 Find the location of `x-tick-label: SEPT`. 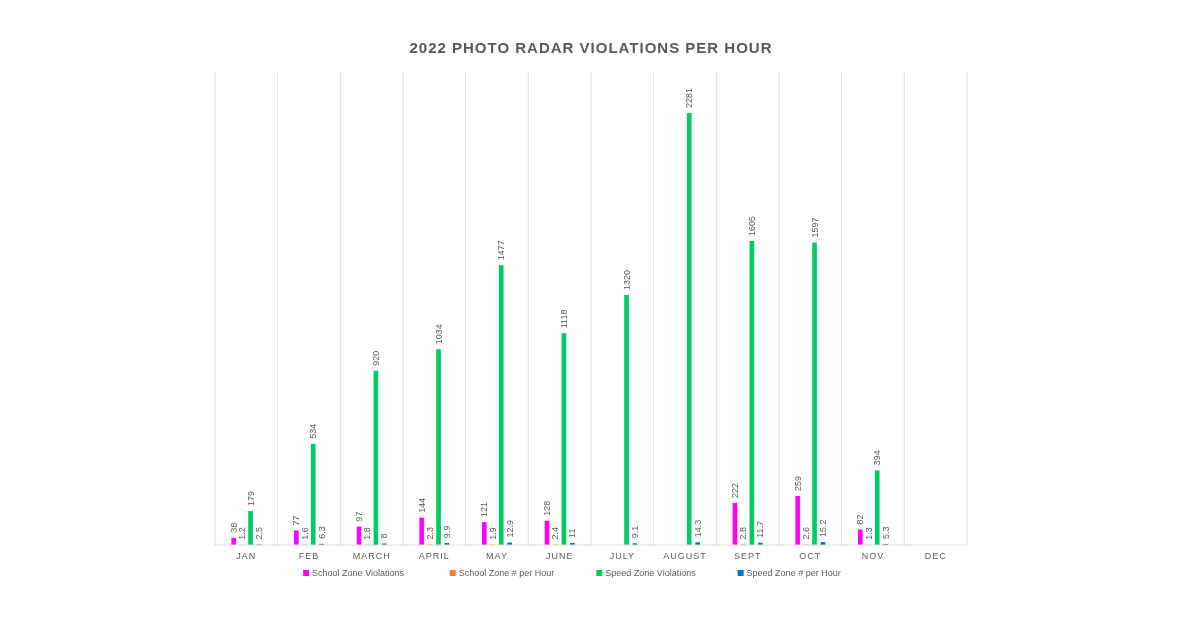

x-tick-label: SEPT is located at coordinates (747, 556).